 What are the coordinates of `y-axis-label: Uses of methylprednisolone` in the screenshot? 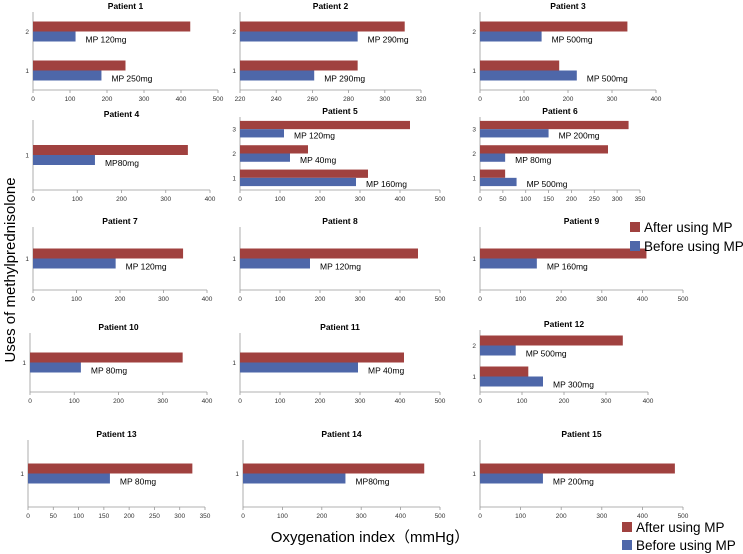 It's located at (10, 269).